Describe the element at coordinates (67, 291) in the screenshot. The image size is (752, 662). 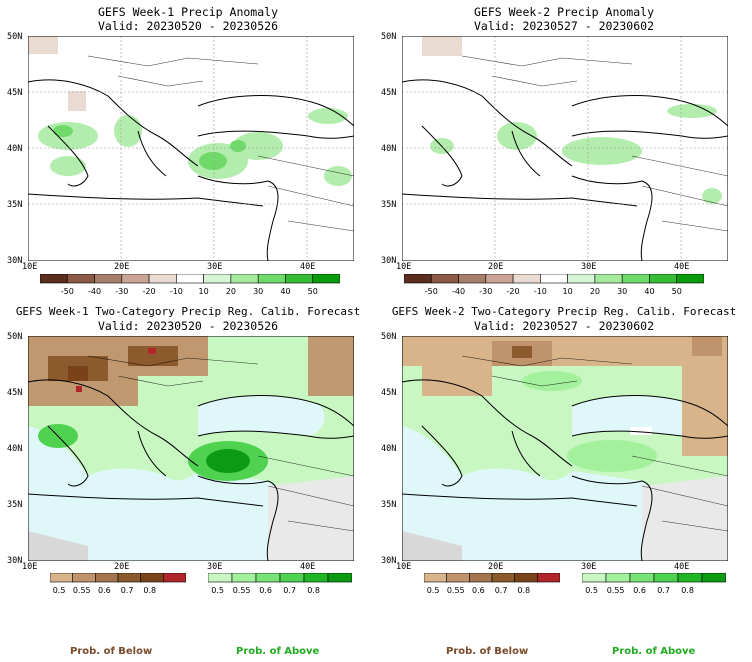
I see `colorbar-tick-label: -50` at that location.